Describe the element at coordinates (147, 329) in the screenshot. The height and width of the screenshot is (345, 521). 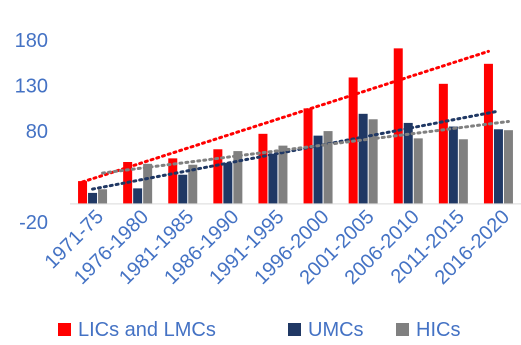
I see `legend-label: LICs and LMCs` at that location.